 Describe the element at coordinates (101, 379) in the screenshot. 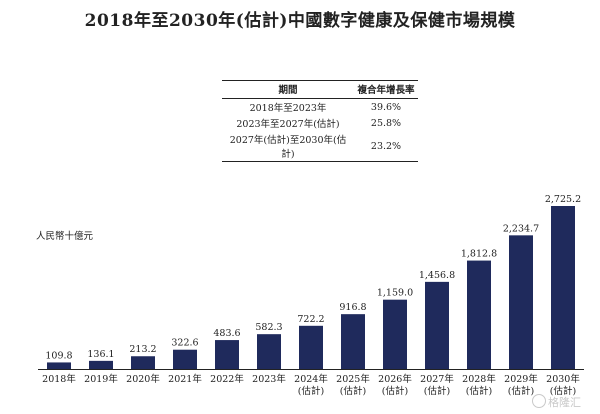

I see `x-tick-label: 2019年` at that location.